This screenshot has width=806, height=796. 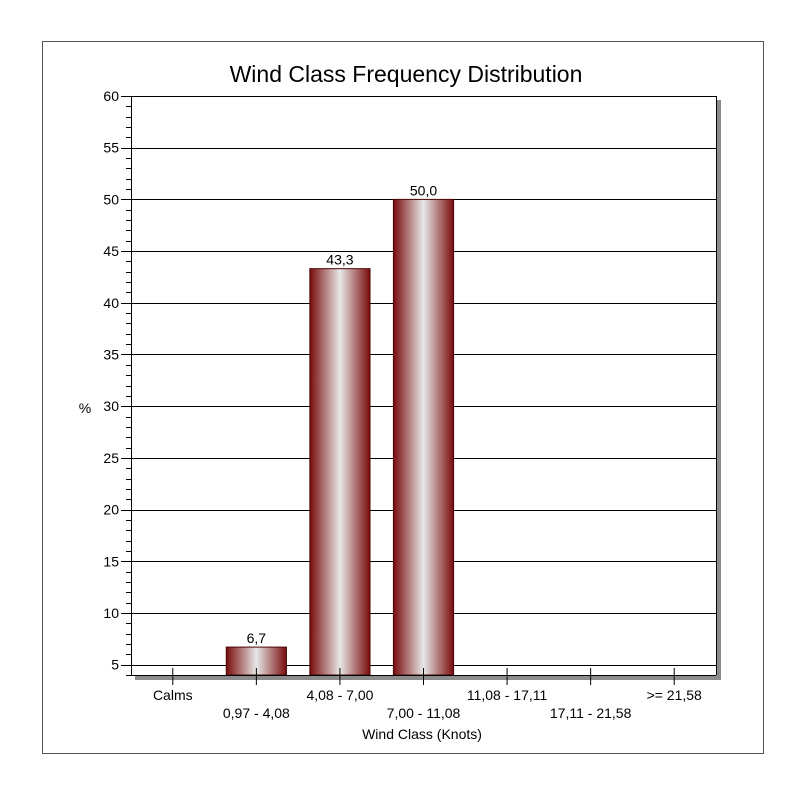 I want to click on y-tick-label: 60, so click(x=111, y=96).